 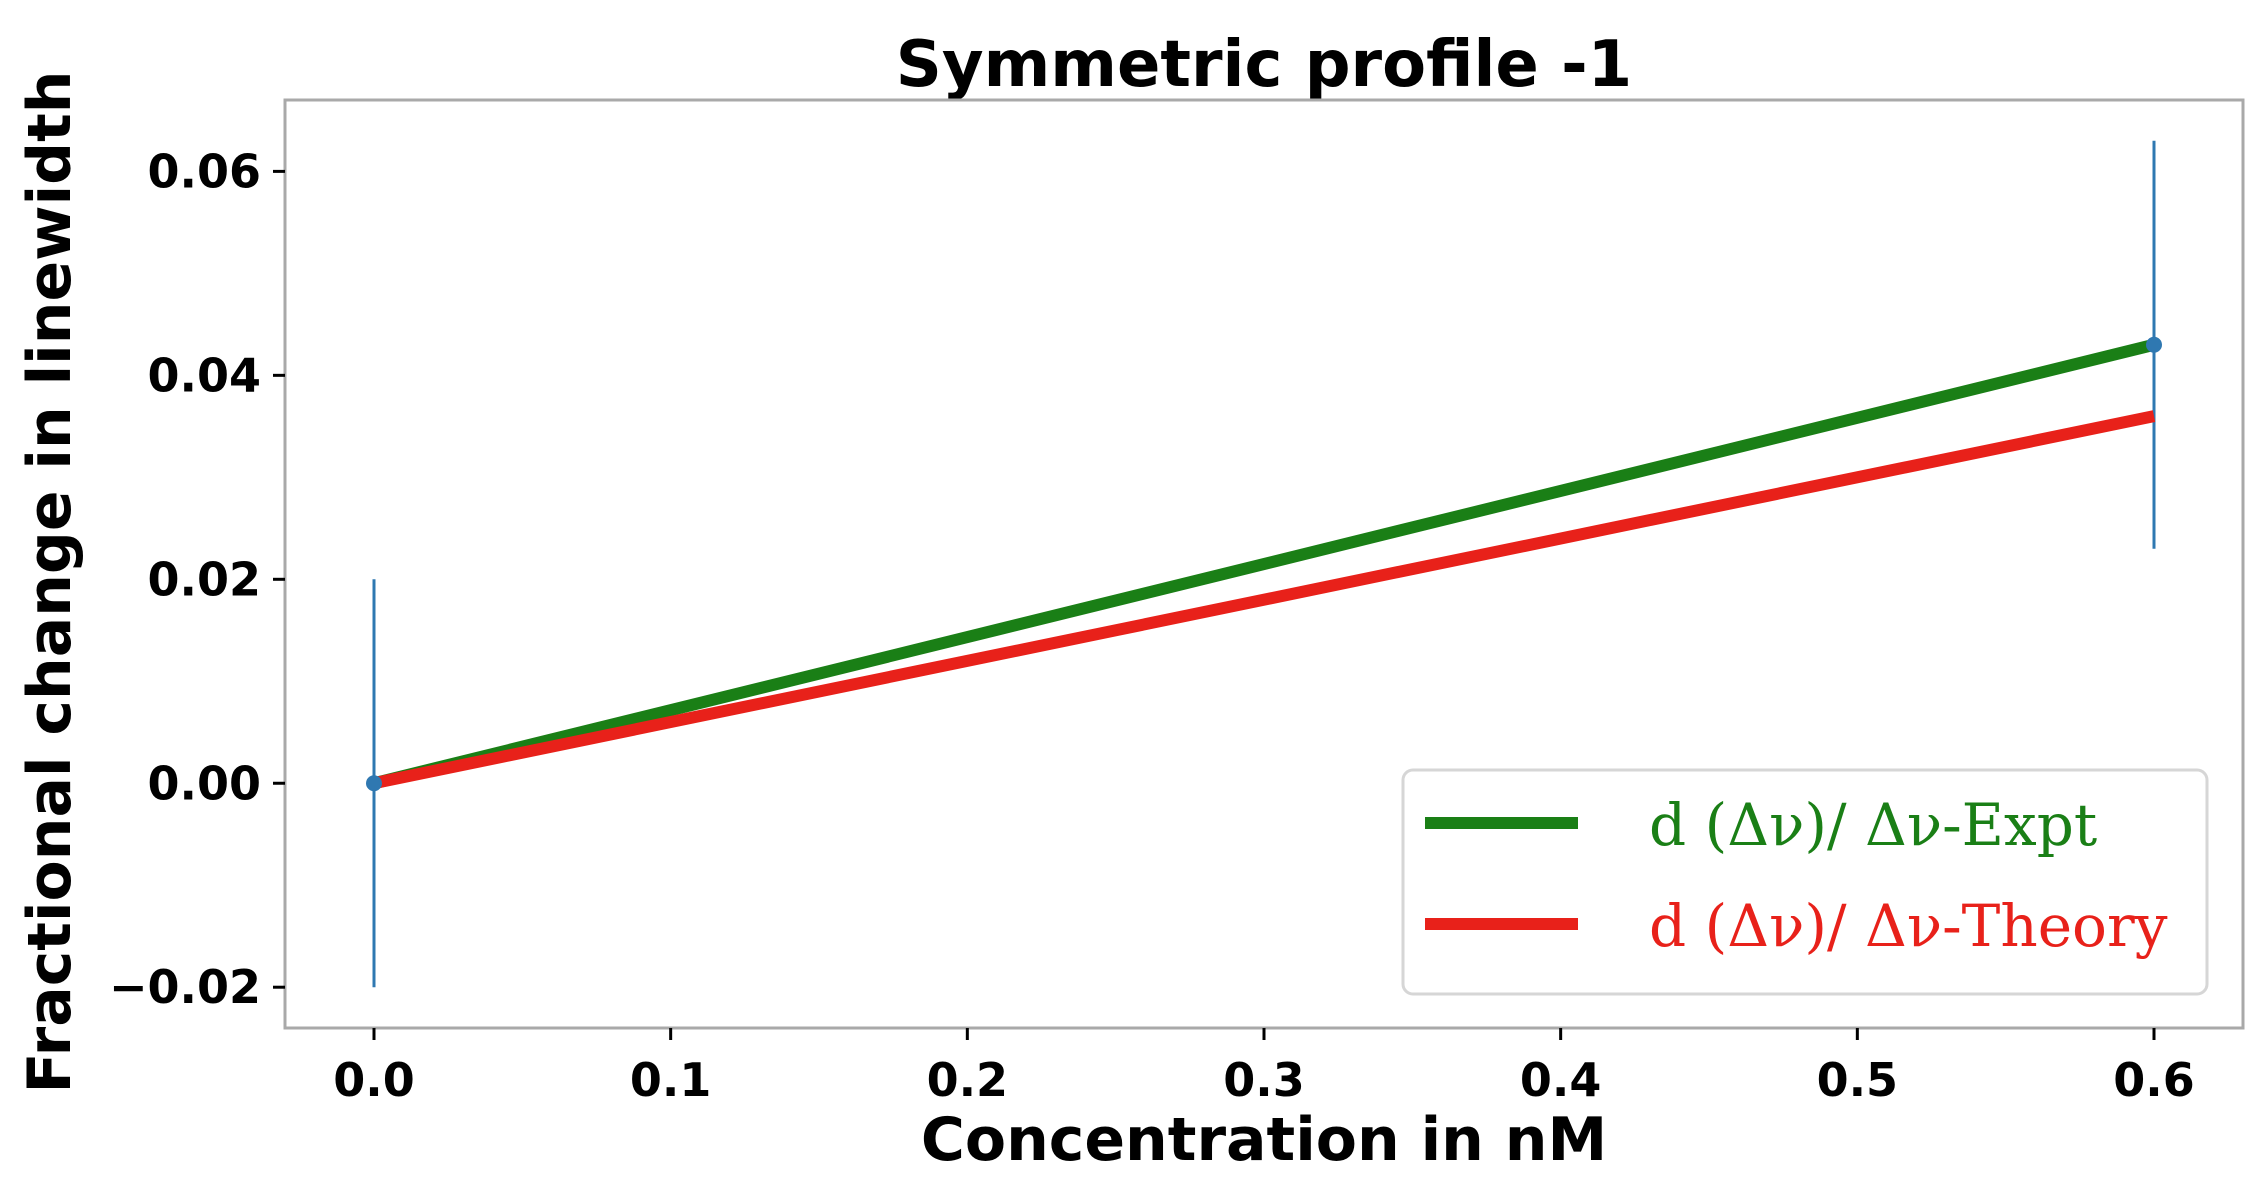 I want to click on legend-label-theory: d (Δν)/ Δν-Theory, so click(x=1908, y=926).